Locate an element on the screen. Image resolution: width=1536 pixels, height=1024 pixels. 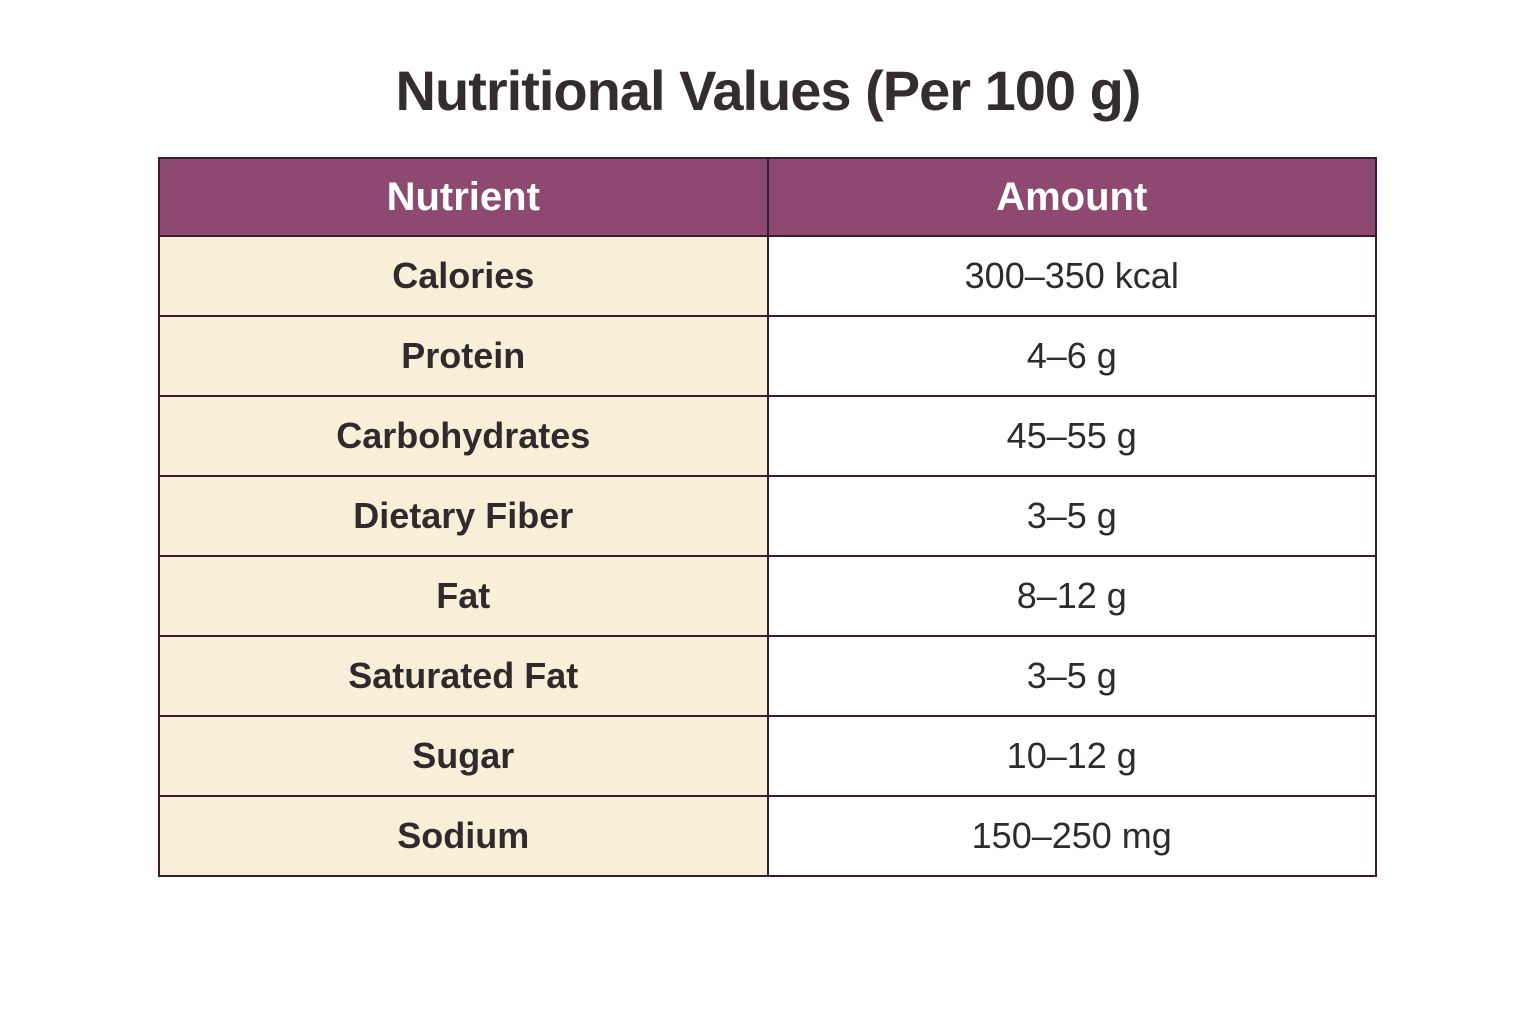
amount-cell: 300–350 kcal is located at coordinates (1071, 276).